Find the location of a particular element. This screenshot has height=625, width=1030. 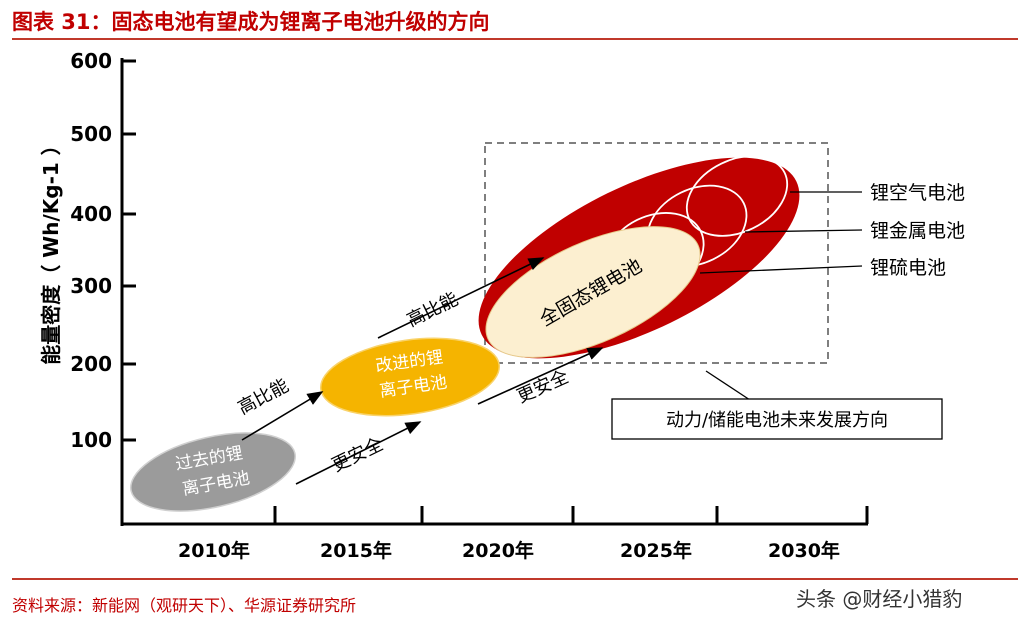

y-tick-label: 200 is located at coordinates (91, 364).